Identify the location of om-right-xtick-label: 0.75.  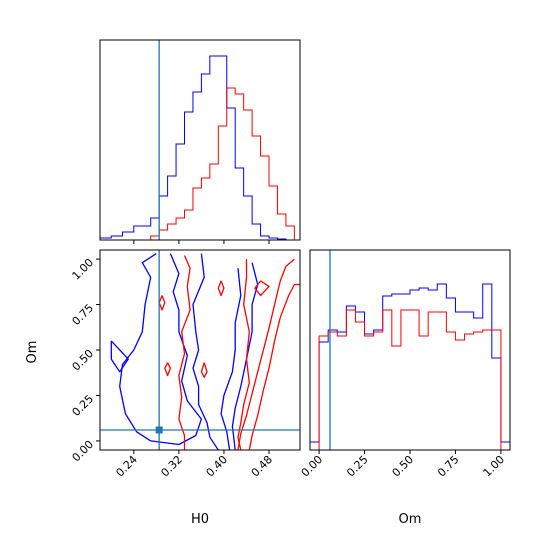
(448, 466).